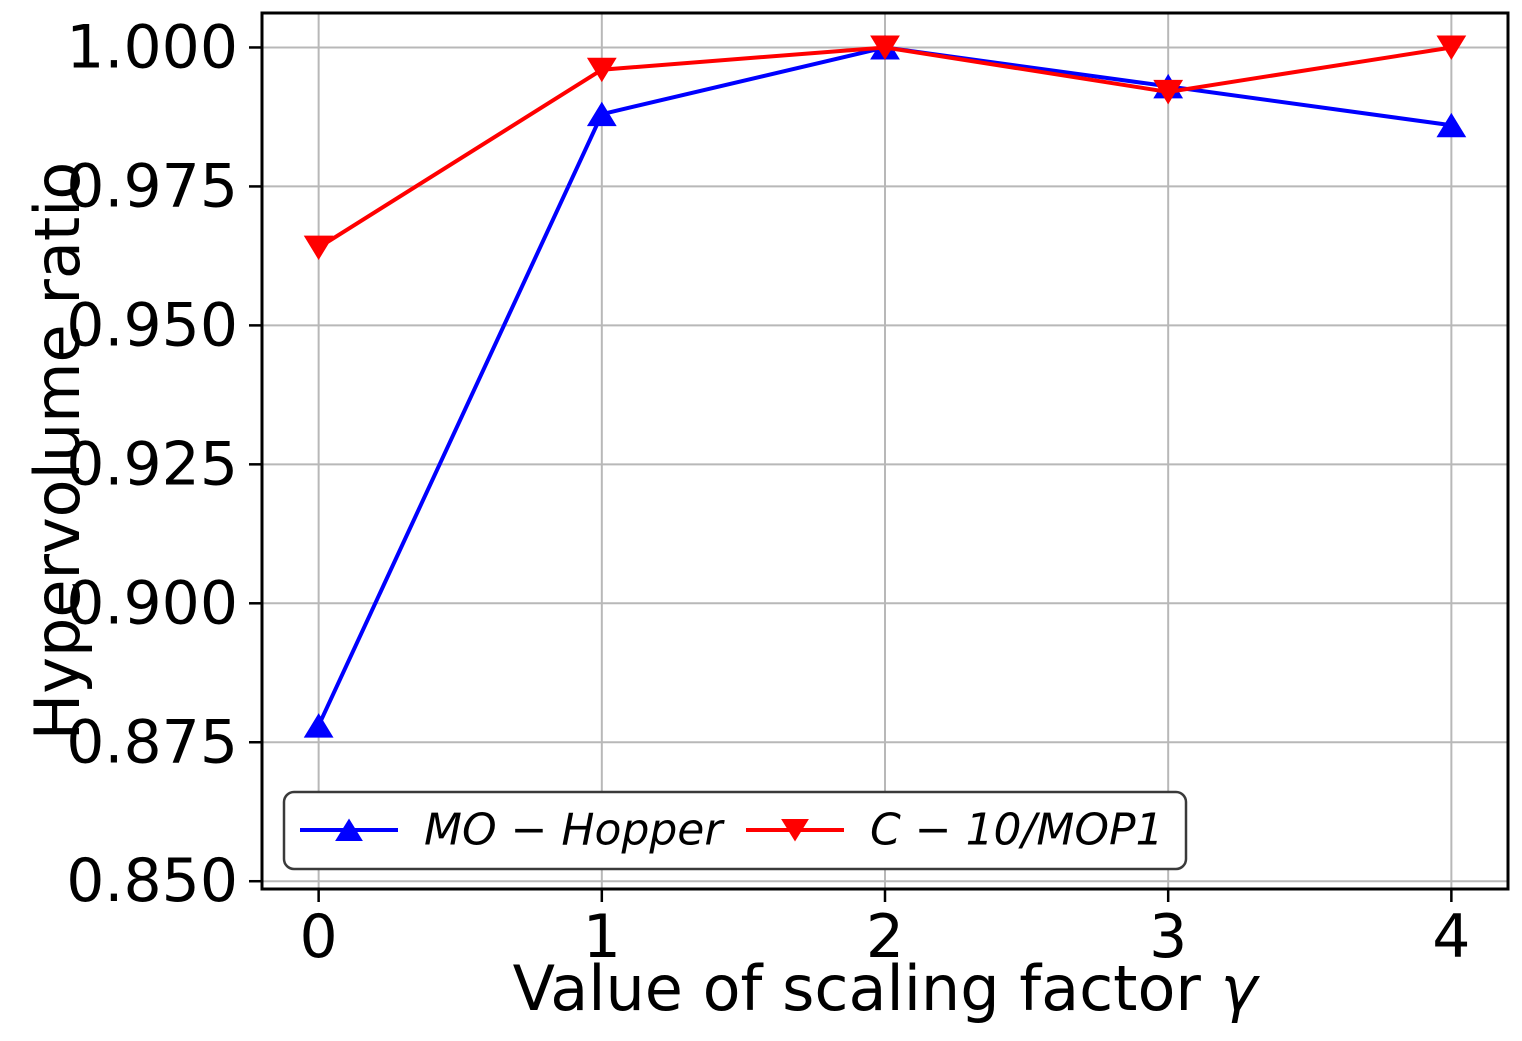 This screenshot has width=1522, height=1041. What do you see at coordinates (152, 47) in the screenshot?
I see `y-tick-label: 1.000` at bounding box center [152, 47].